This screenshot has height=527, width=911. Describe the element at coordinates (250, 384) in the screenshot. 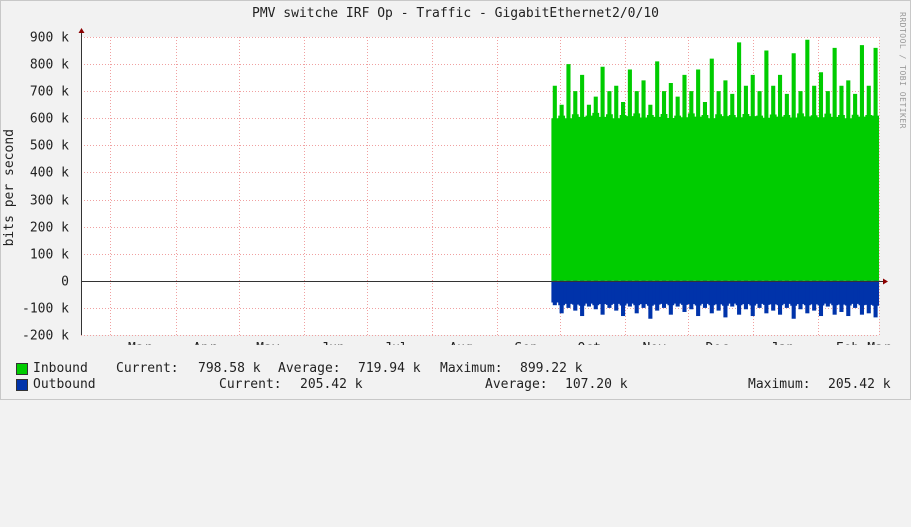

I see `outbound-current-label: Current:` at that location.